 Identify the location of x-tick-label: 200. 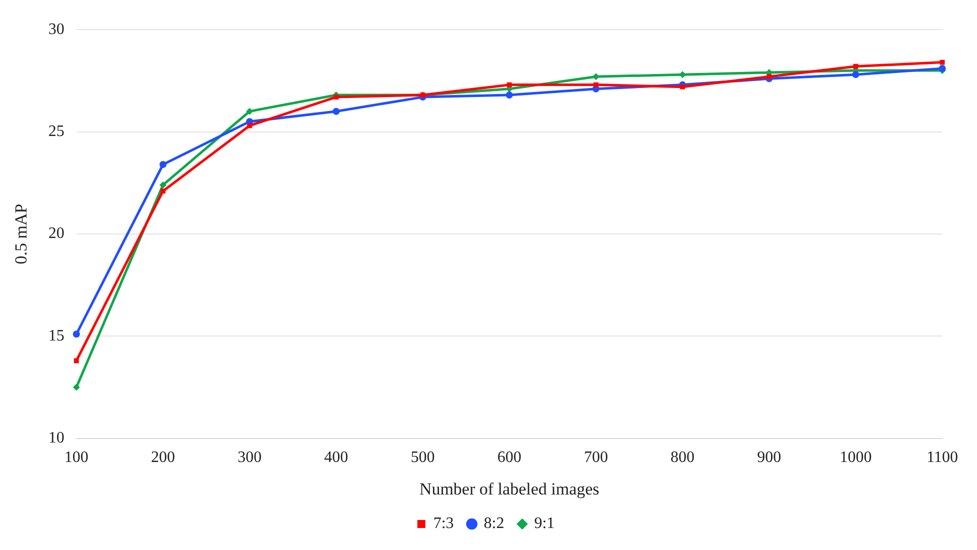
(162, 457).